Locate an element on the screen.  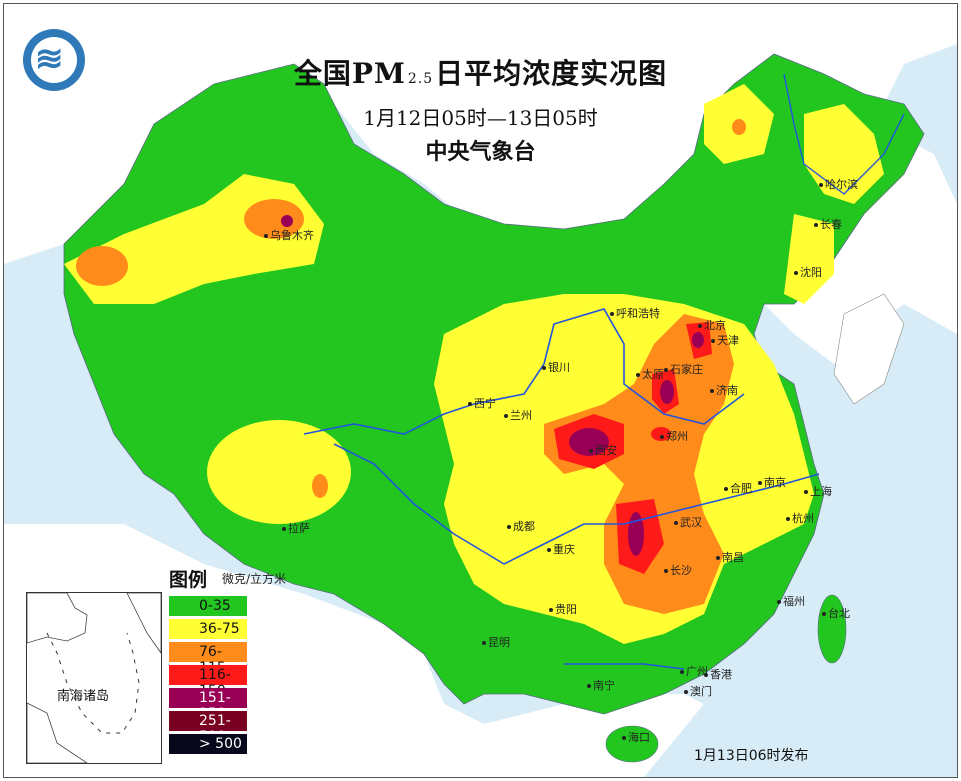
city-label: 海口 is located at coordinates (636, 737).